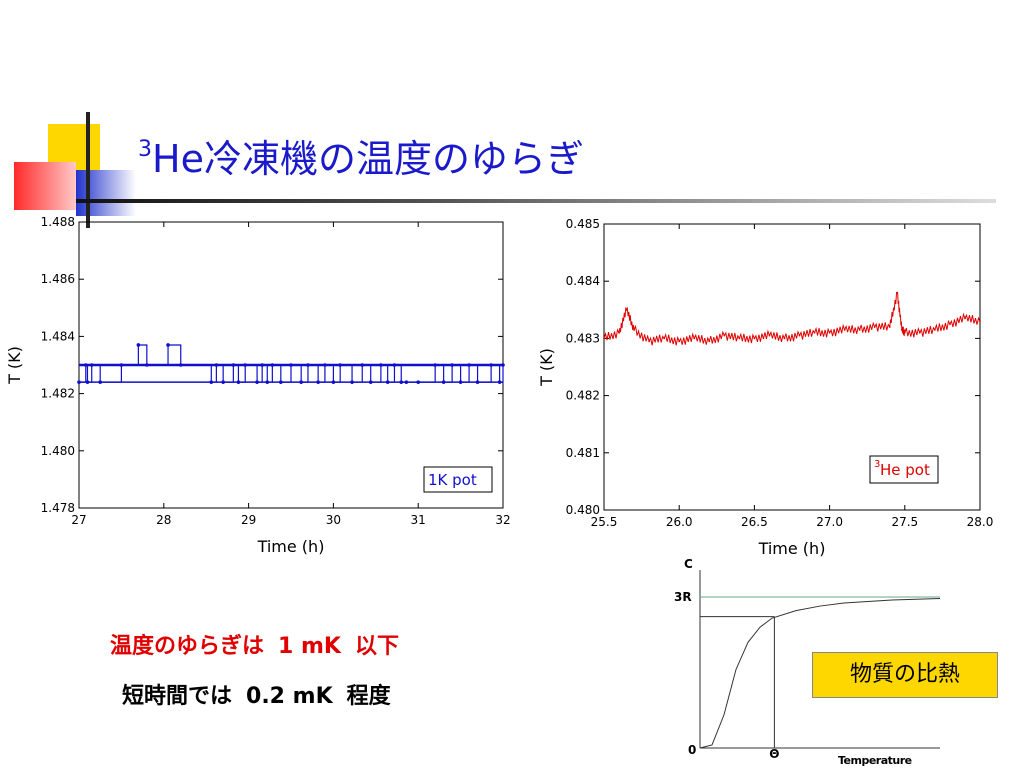 The width and height of the screenshot is (1024, 768). I want to click on x-axis-label: Temperature, so click(875, 760).